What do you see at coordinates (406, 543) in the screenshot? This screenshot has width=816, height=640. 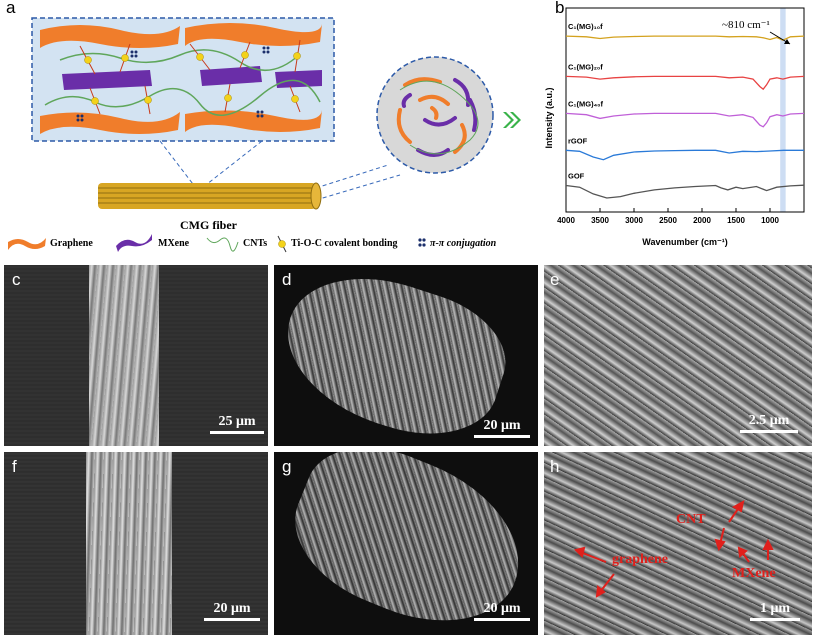 I see `sem-image-g` at bounding box center [406, 543].